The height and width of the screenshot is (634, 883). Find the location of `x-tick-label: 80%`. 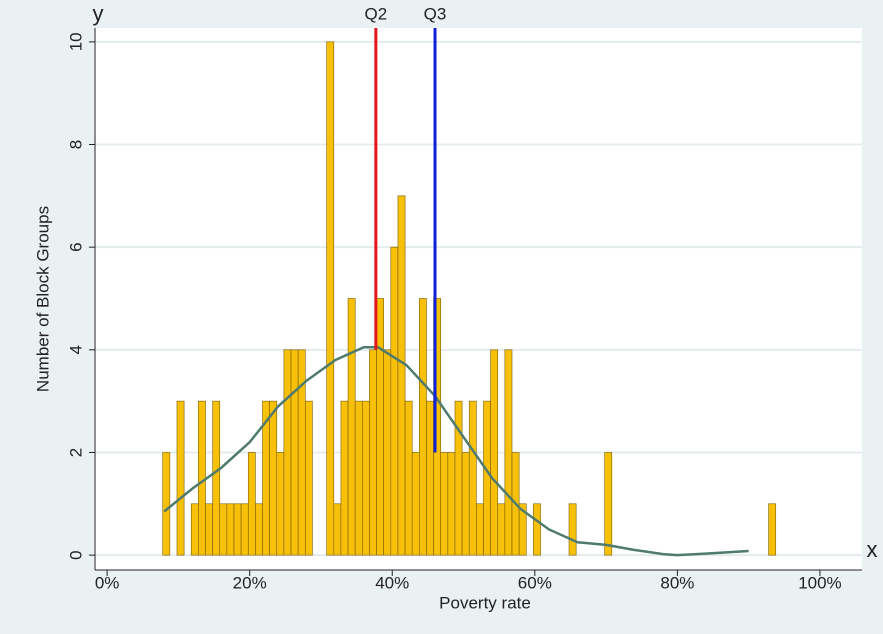

x-tick-label: 80% is located at coordinates (677, 582).